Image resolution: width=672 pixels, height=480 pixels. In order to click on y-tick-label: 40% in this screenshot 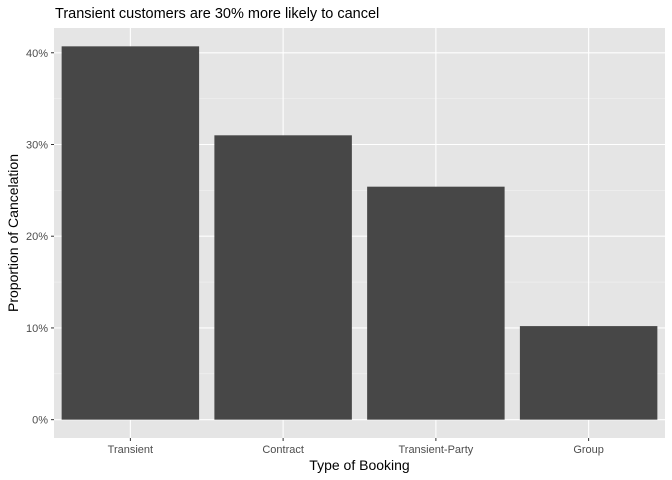, I will do `click(37, 54)`.